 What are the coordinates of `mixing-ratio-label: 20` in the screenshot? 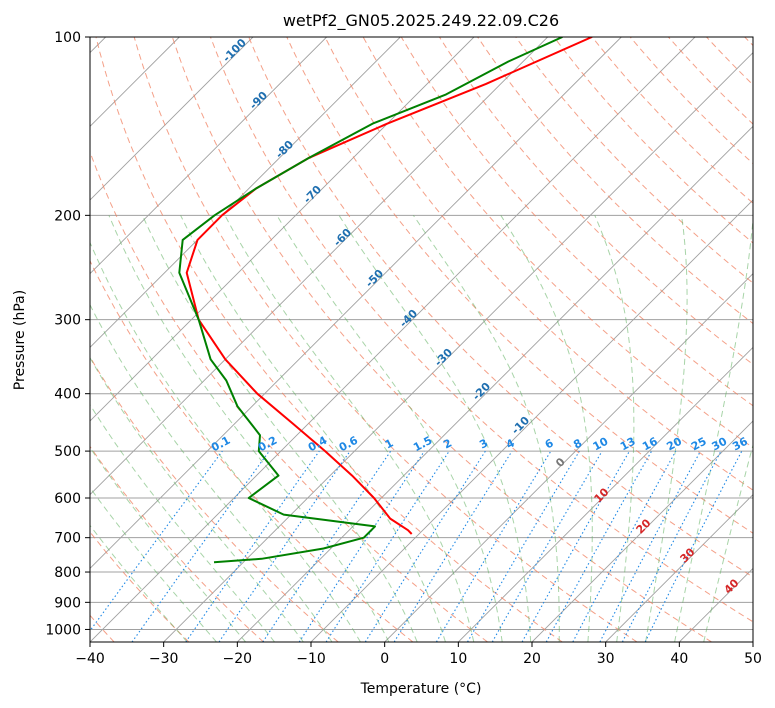 It's located at (674, 444).